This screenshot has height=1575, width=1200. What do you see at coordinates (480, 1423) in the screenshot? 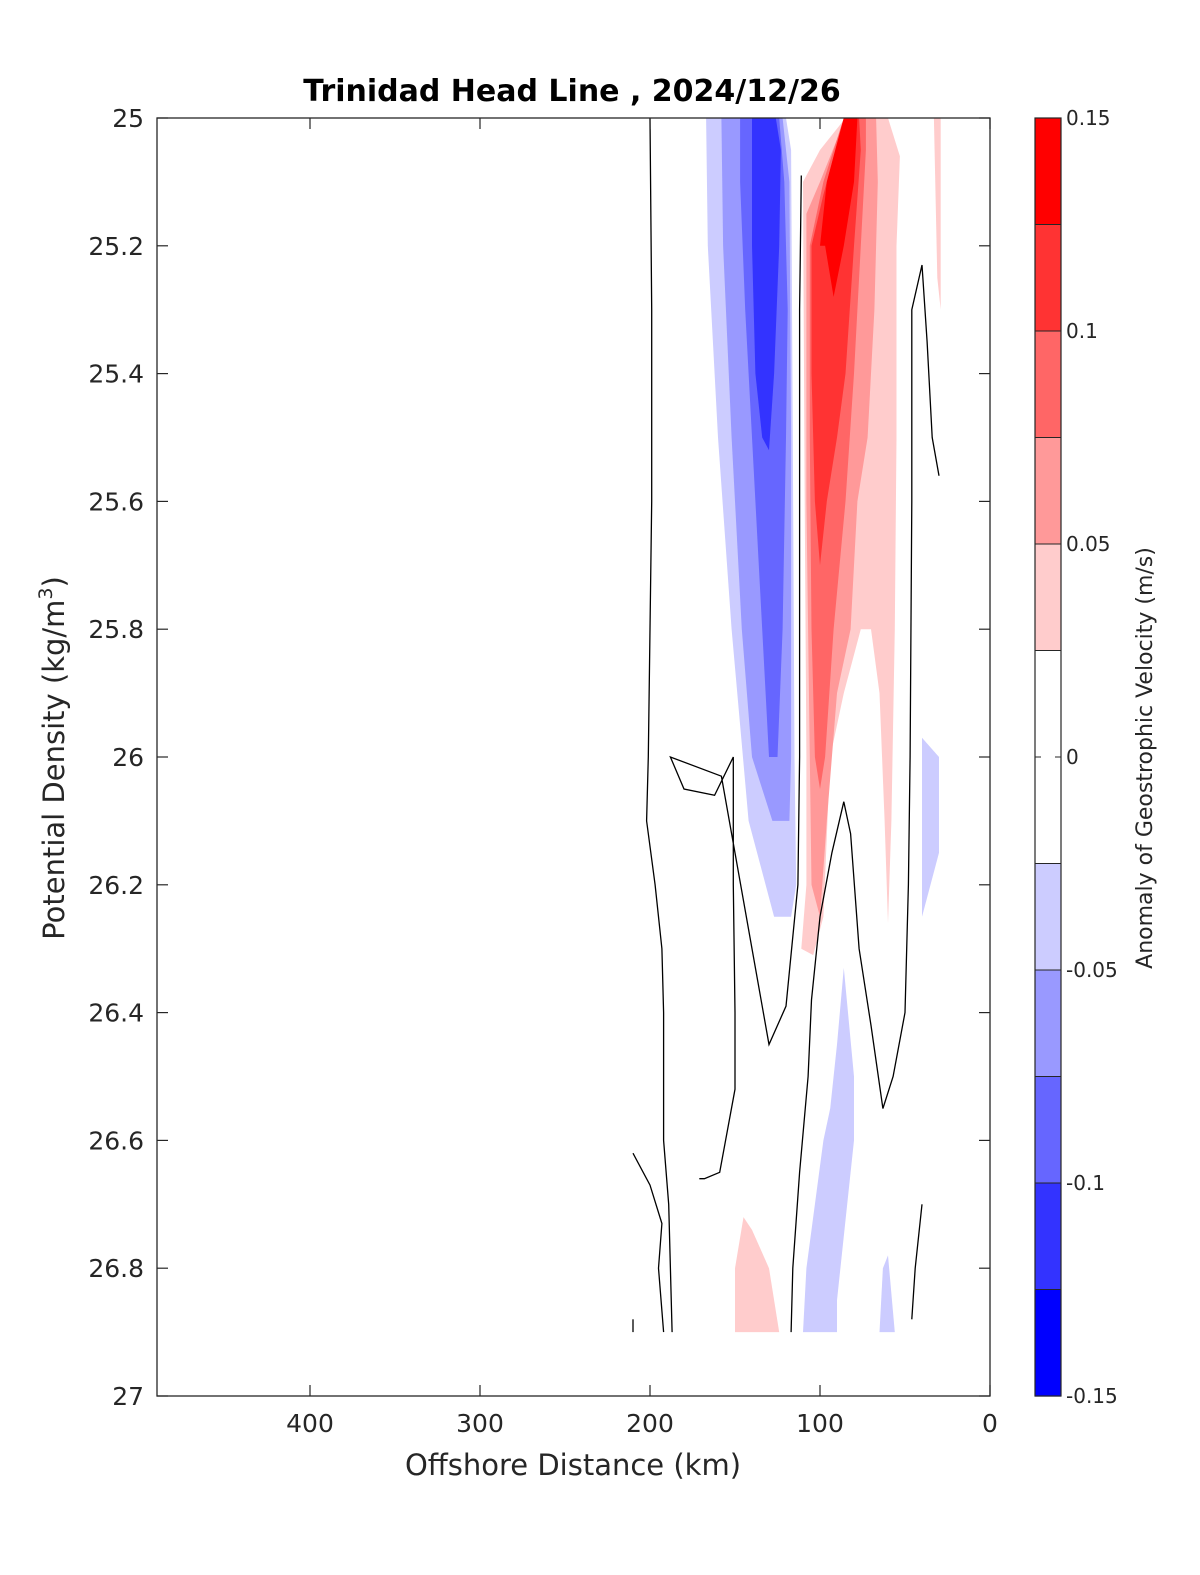
I see `x-tick-label: 300` at bounding box center [480, 1423].